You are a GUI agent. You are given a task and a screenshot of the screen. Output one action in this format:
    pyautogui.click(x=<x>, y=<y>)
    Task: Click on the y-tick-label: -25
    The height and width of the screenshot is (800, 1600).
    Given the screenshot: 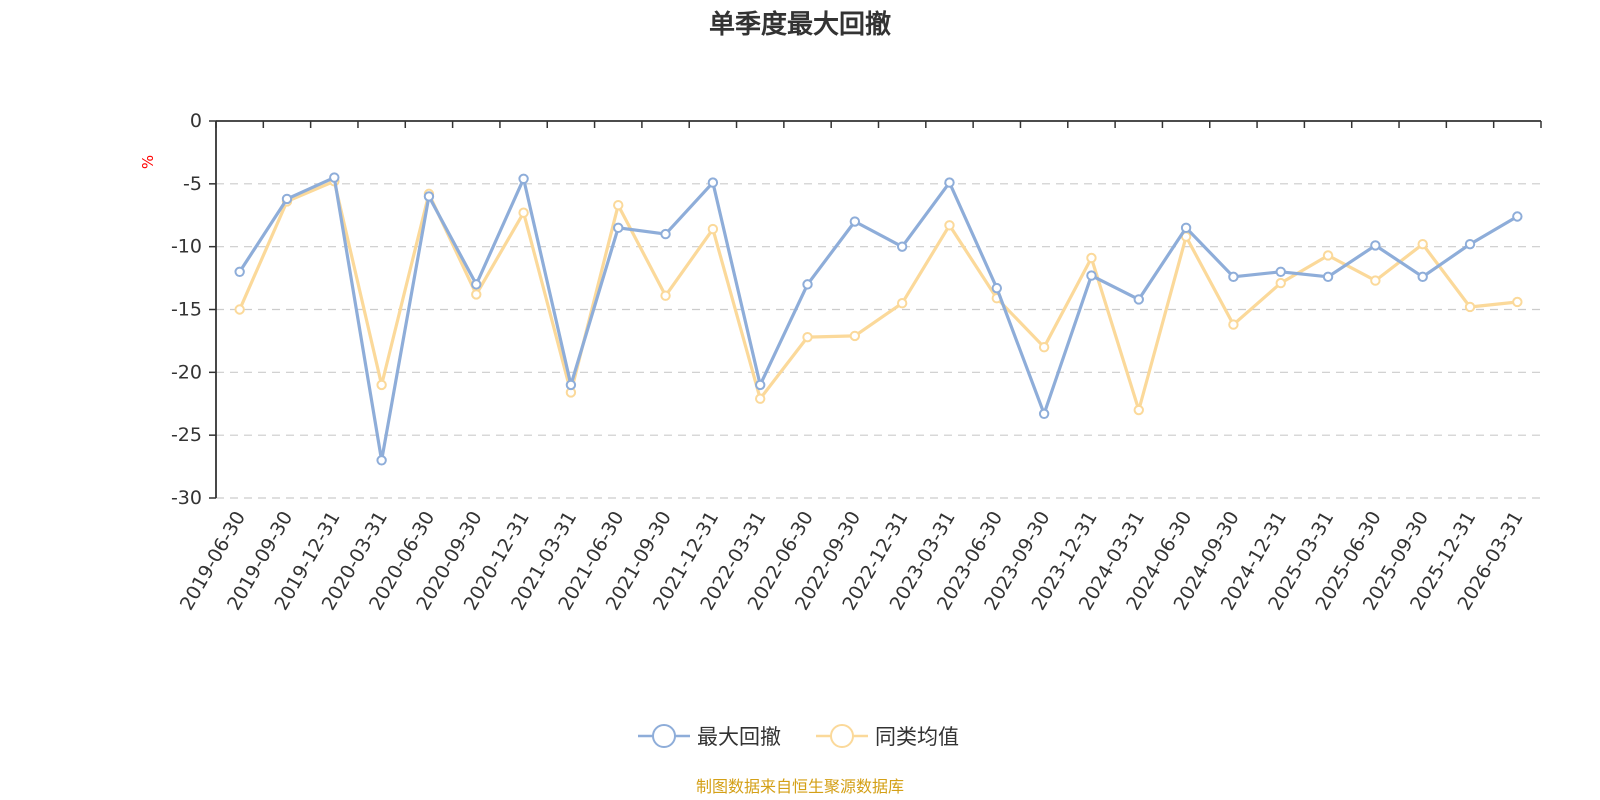 What is the action you would take?
    pyautogui.click(x=186, y=435)
    